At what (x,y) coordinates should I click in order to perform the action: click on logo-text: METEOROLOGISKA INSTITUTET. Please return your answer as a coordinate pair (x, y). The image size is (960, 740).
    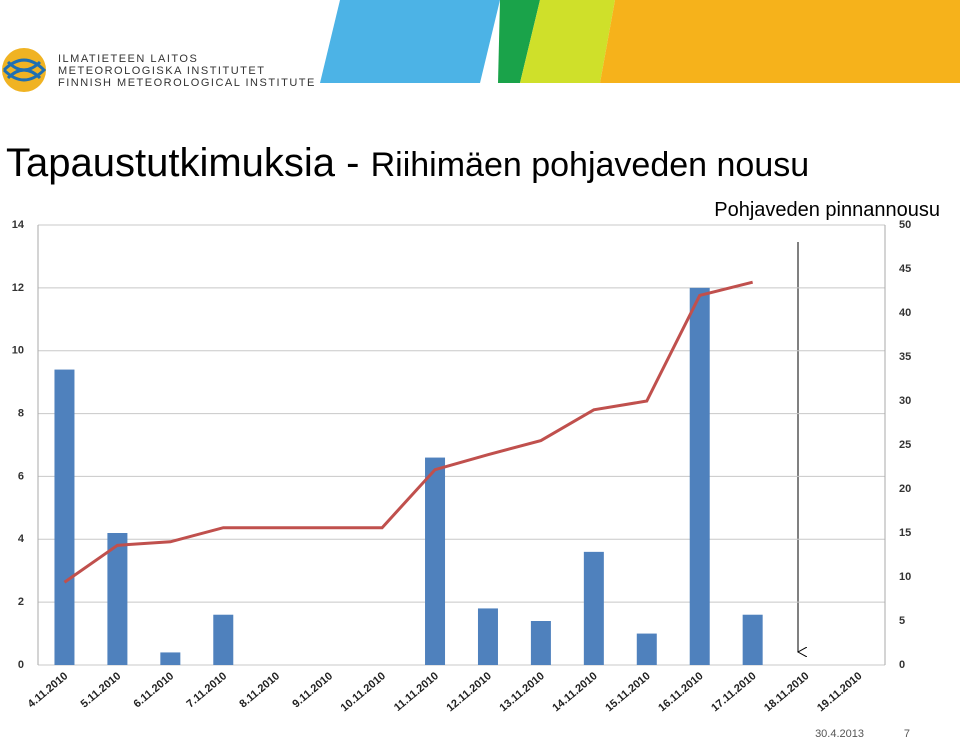
    Looking at the image, I should click on (161, 71).